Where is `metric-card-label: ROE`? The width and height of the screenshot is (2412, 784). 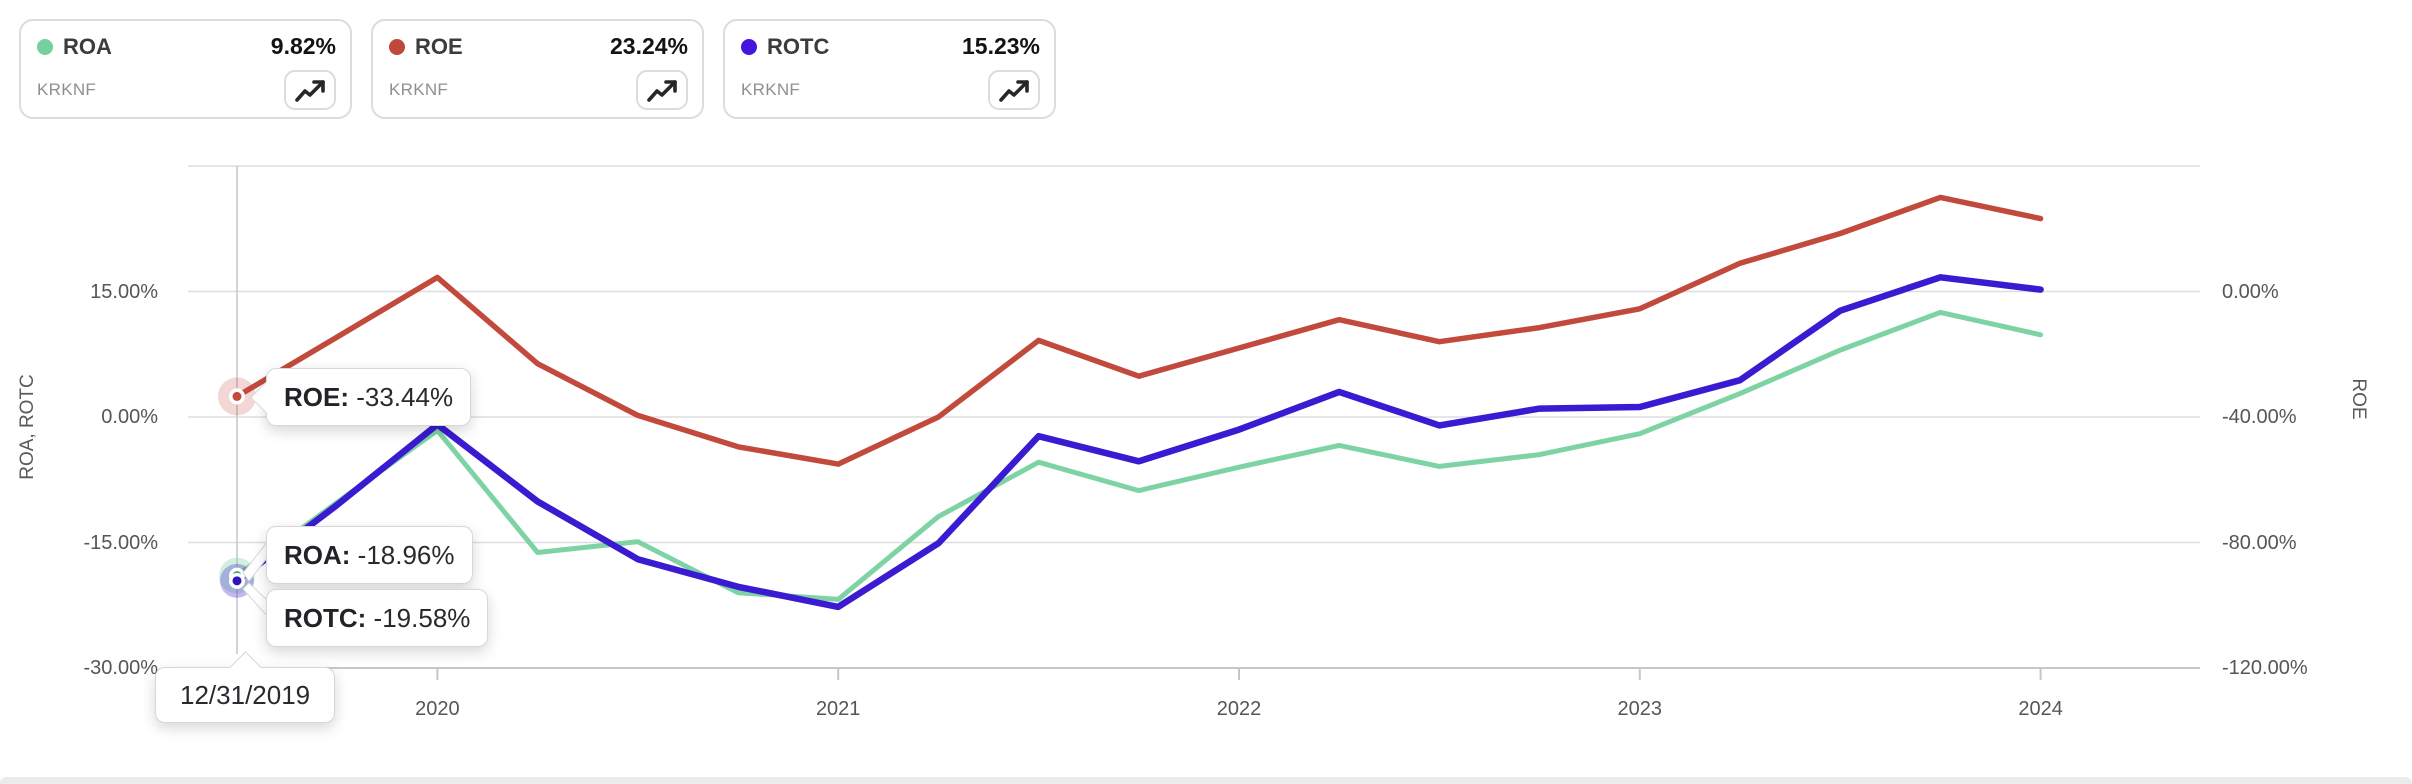
metric-card-label: ROE is located at coordinates (439, 46).